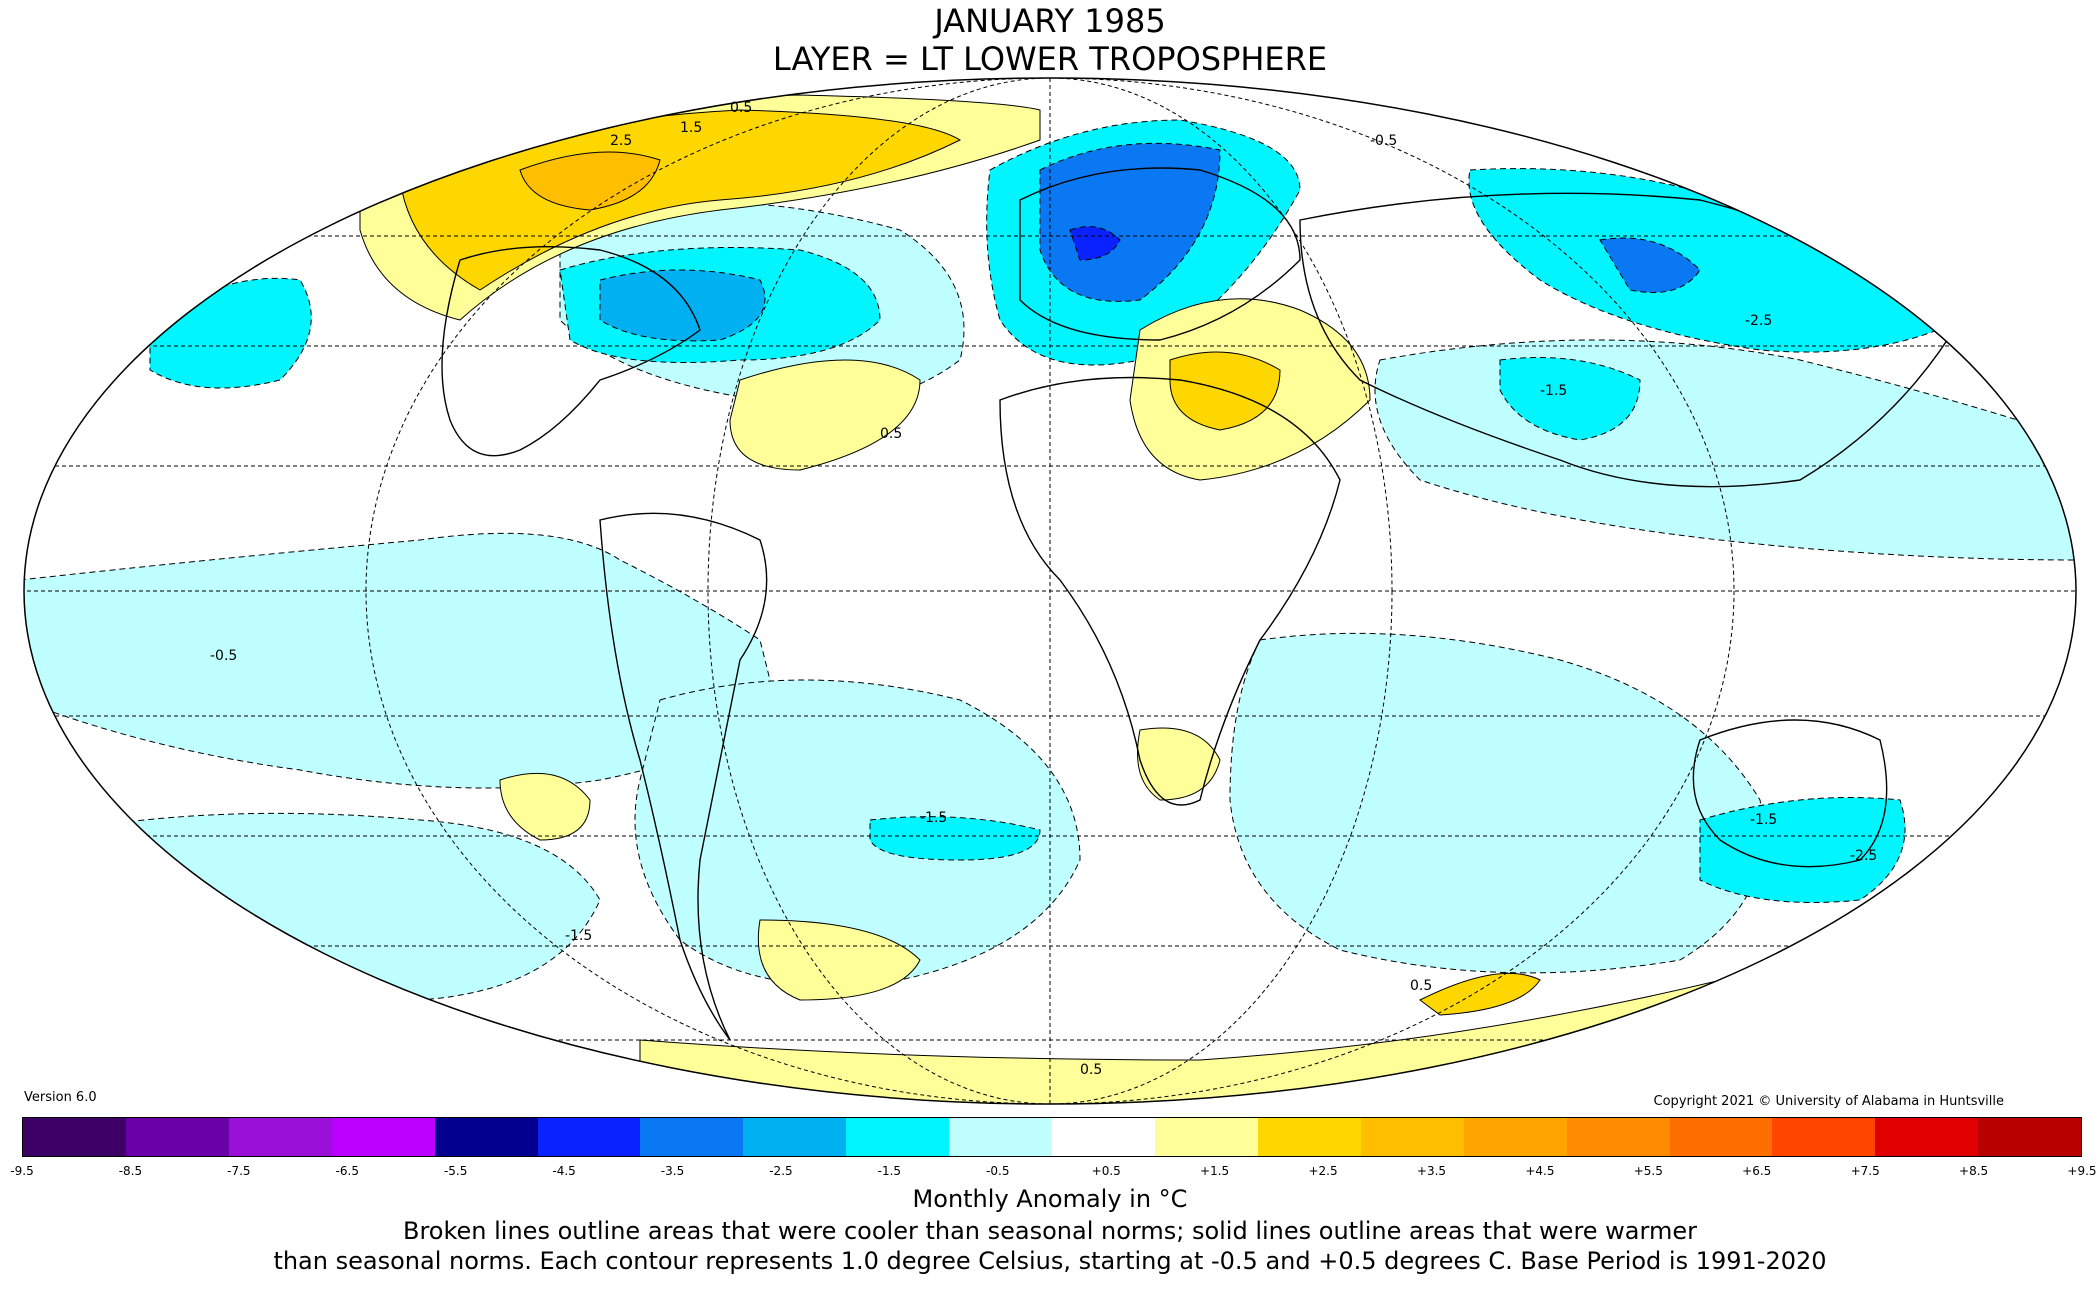 Image resolution: width=2100 pixels, height=1300 pixels. I want to click on cold-region-australia-south, so click(1802, 850).